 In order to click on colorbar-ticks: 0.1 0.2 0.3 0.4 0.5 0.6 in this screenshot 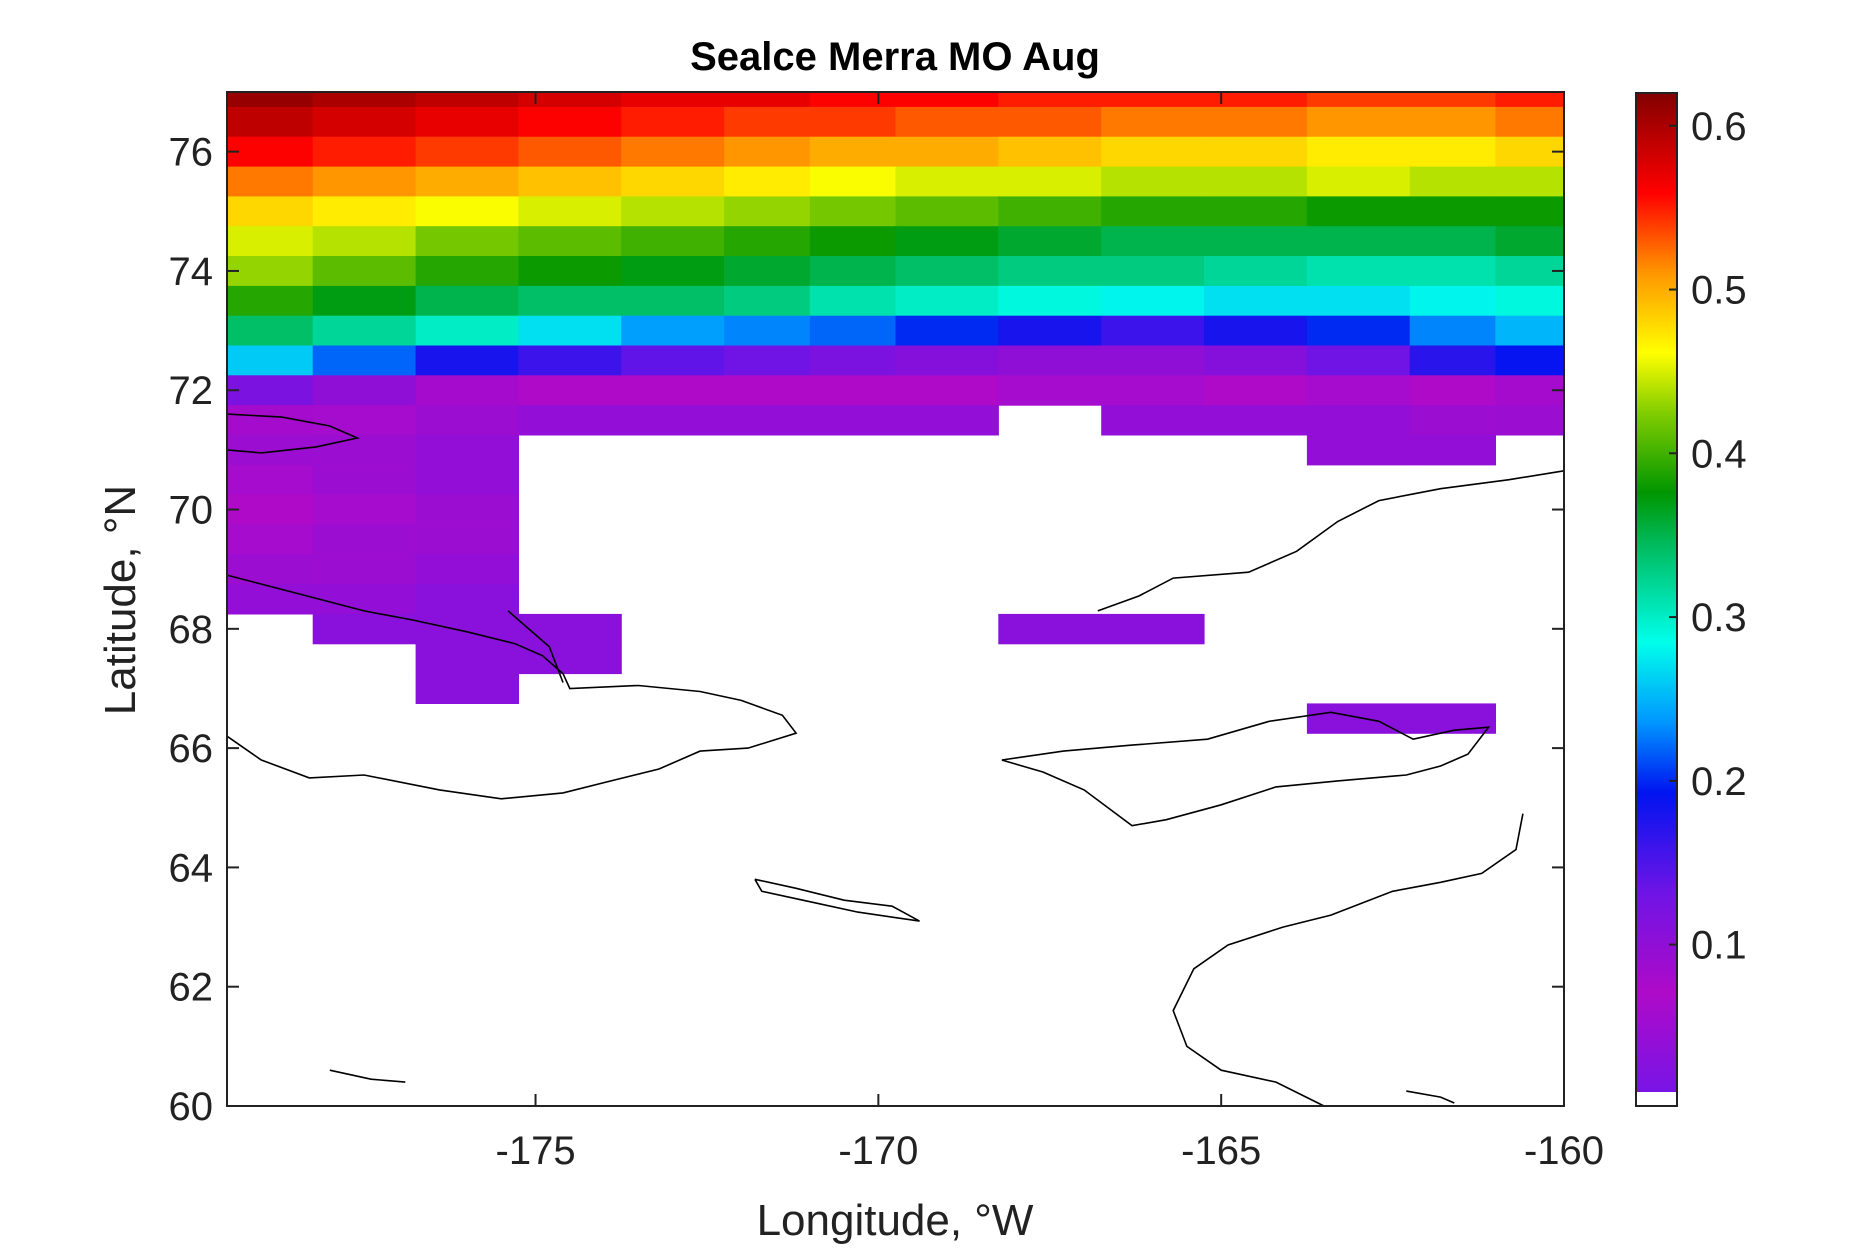, I will do `click(1708, 536)`.